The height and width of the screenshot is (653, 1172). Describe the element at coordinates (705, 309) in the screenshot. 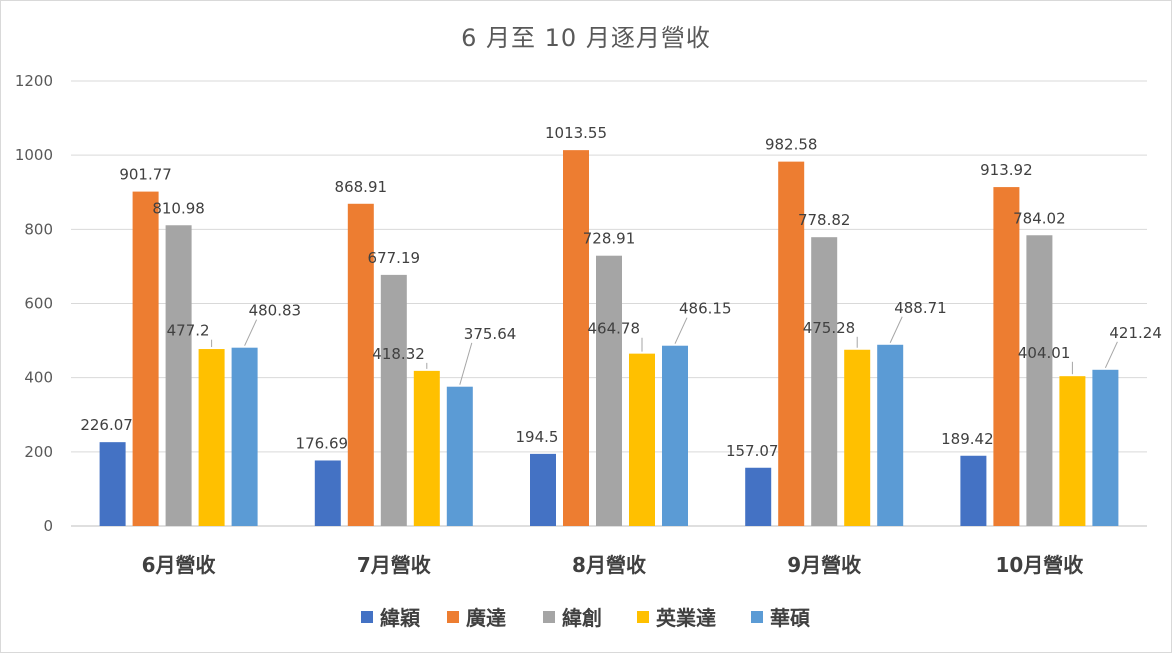

I see `data-label: 486.15` at that location.